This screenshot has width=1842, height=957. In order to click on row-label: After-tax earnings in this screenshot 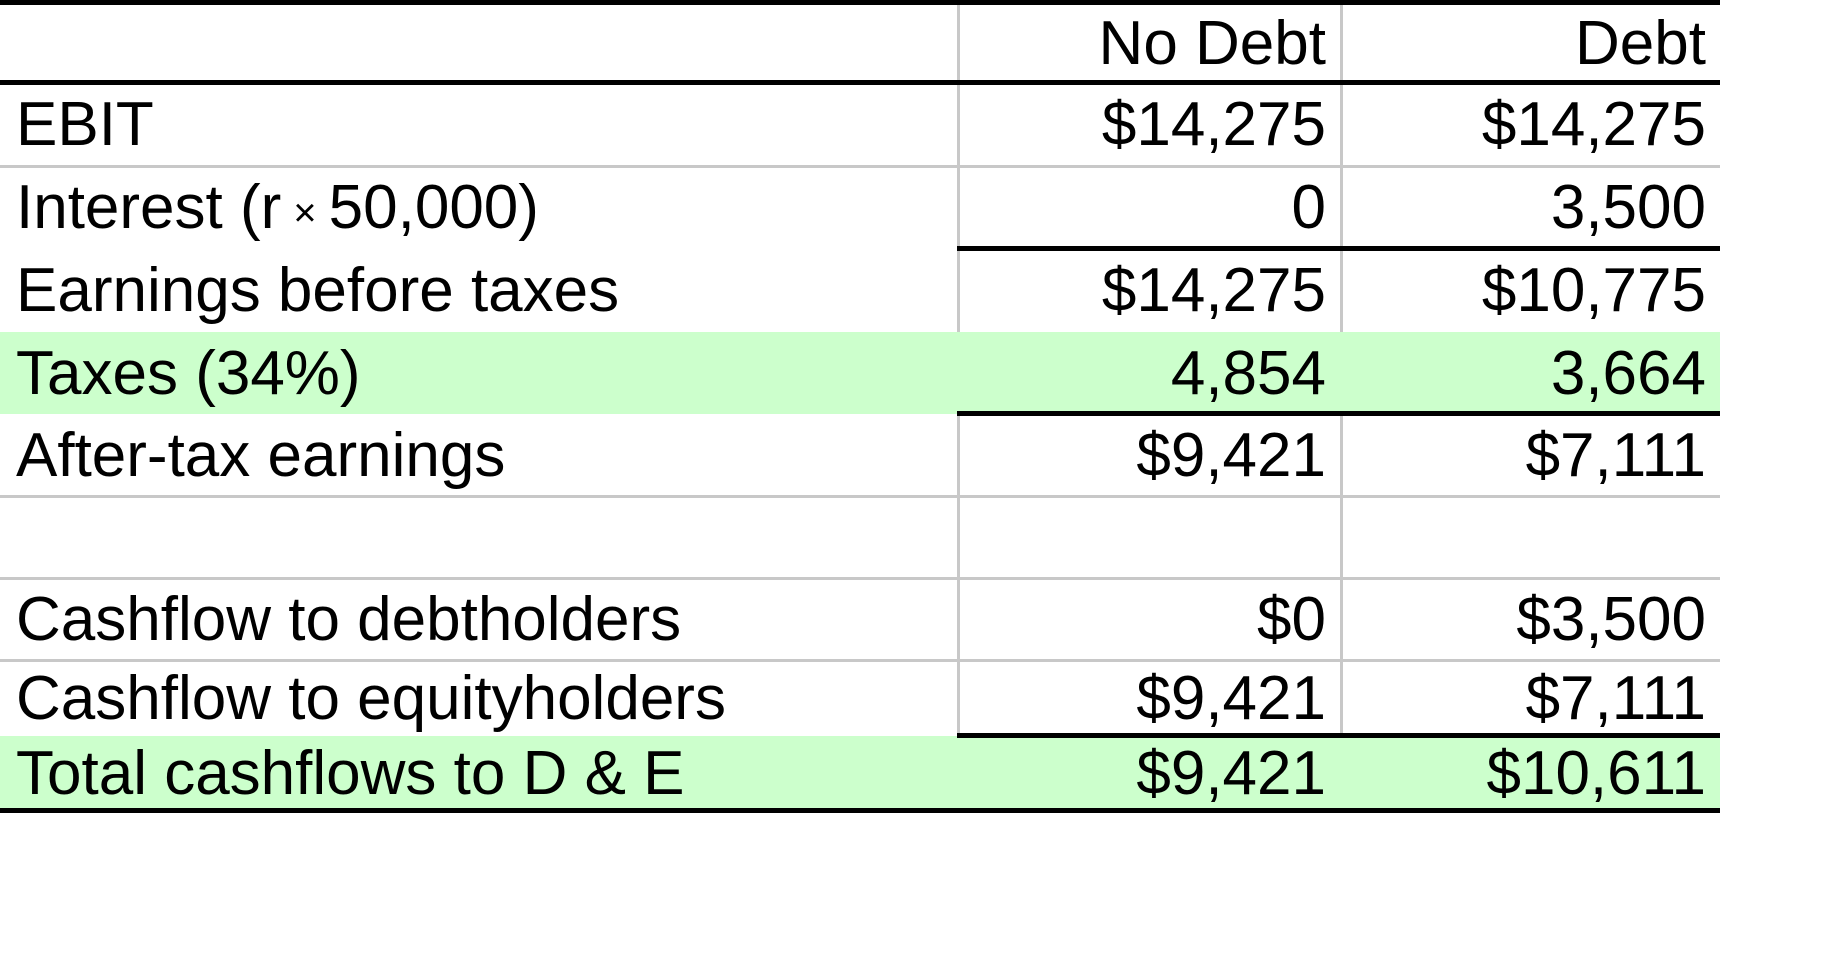, I will do `click(261, 455)`.